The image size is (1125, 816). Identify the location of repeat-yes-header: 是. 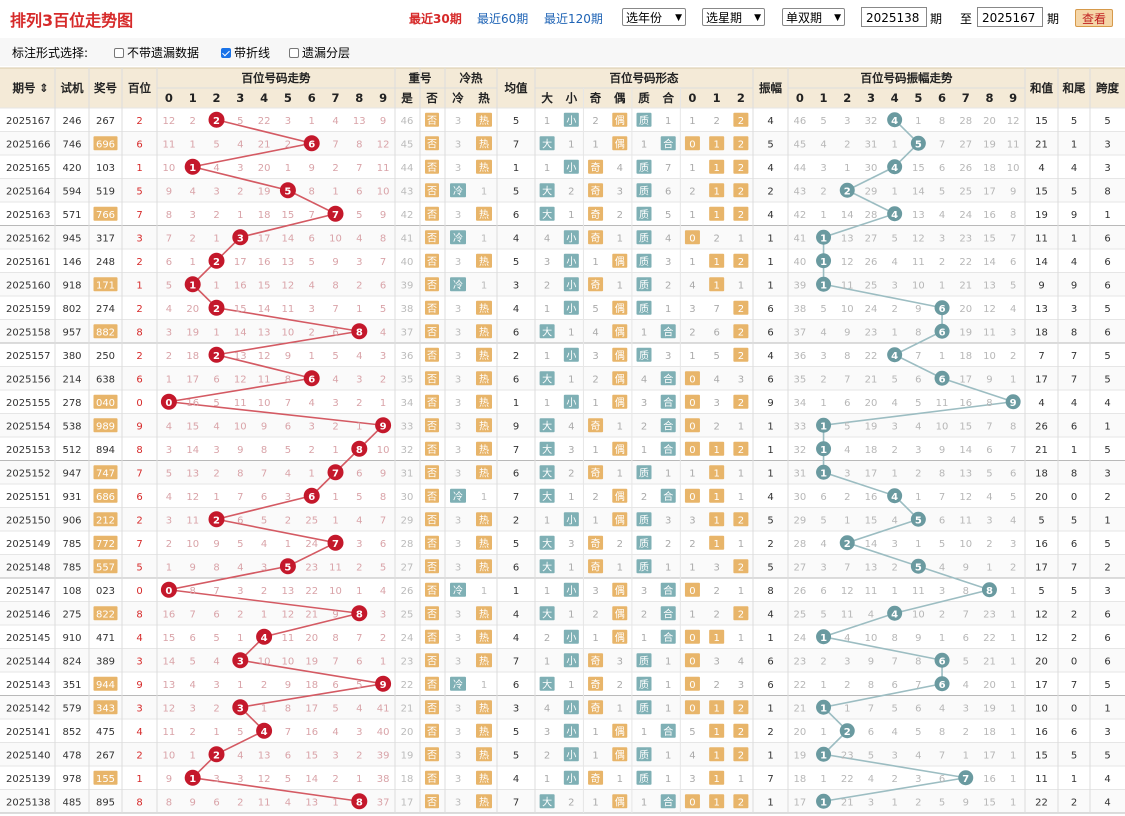
(406, 98).